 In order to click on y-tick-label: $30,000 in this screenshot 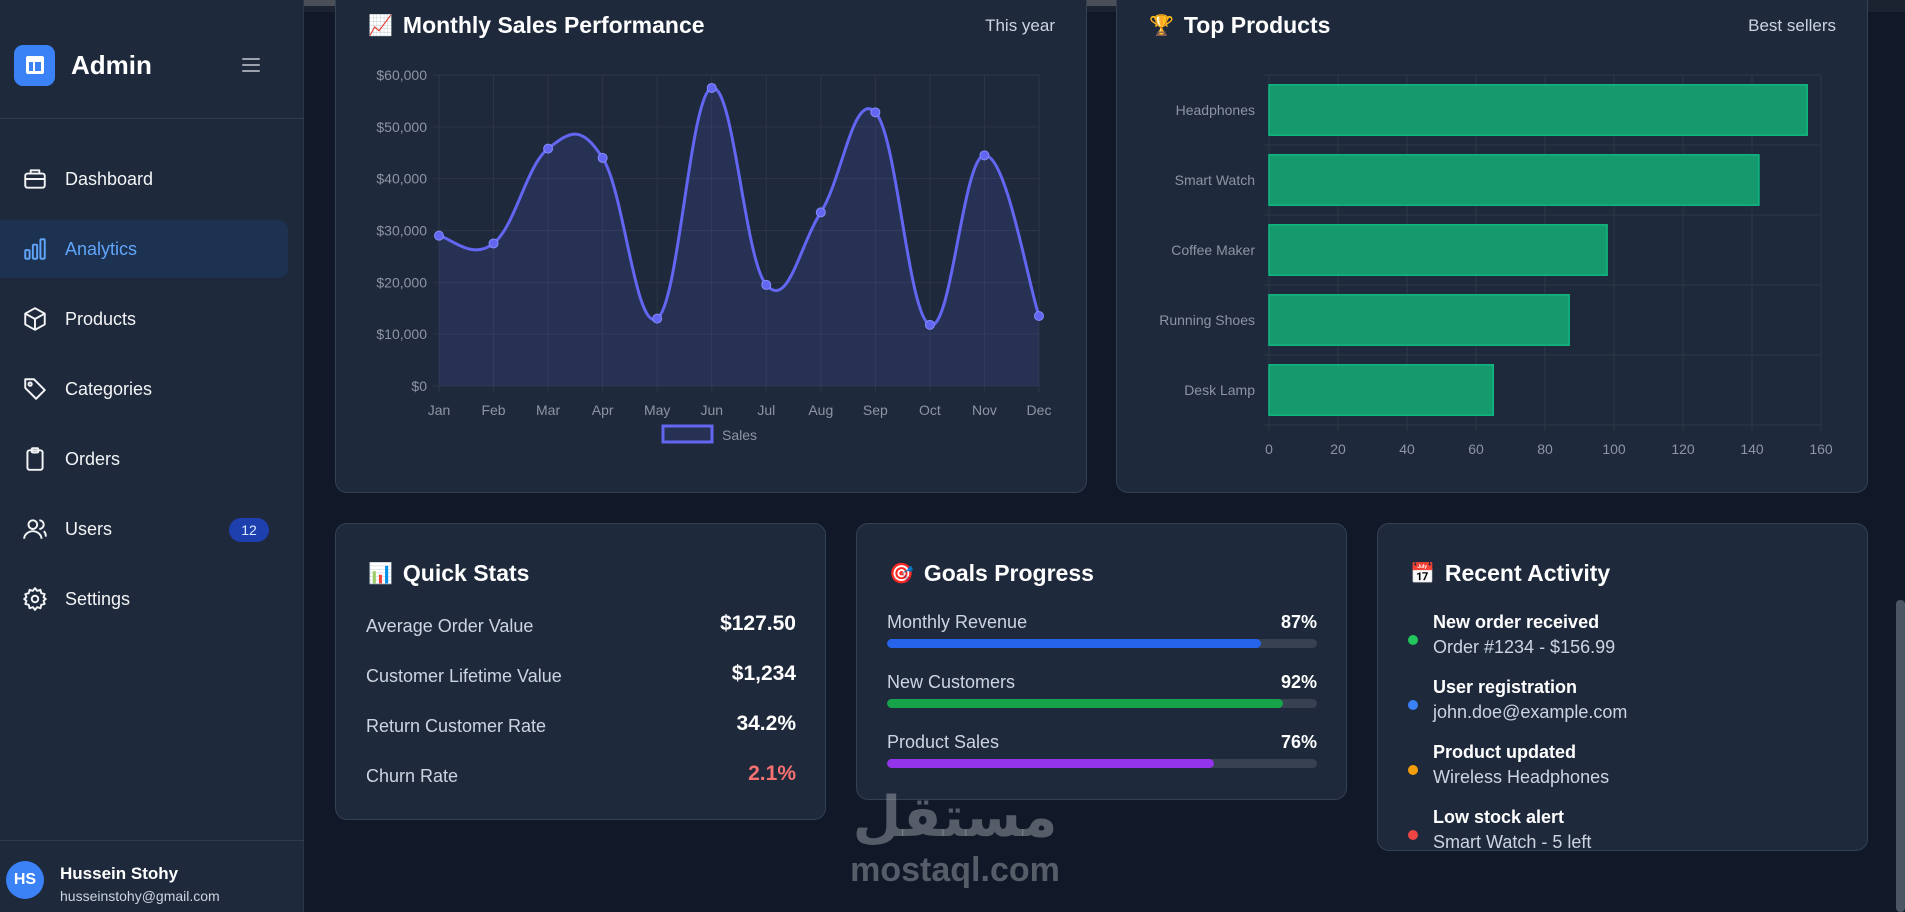, I will do `click(401, 231)`.